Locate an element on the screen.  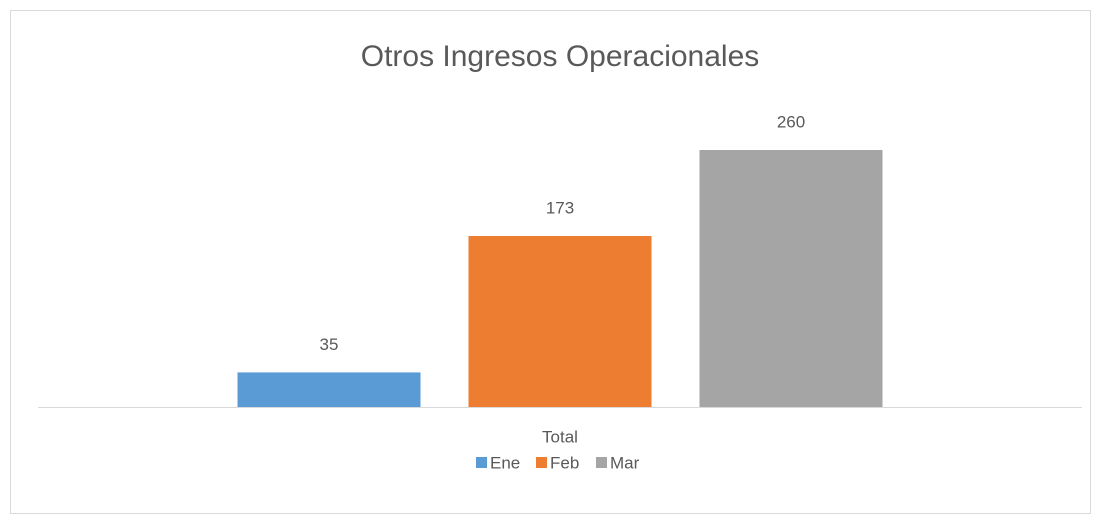
data-label: 260 is located at coordinates (791, 121).